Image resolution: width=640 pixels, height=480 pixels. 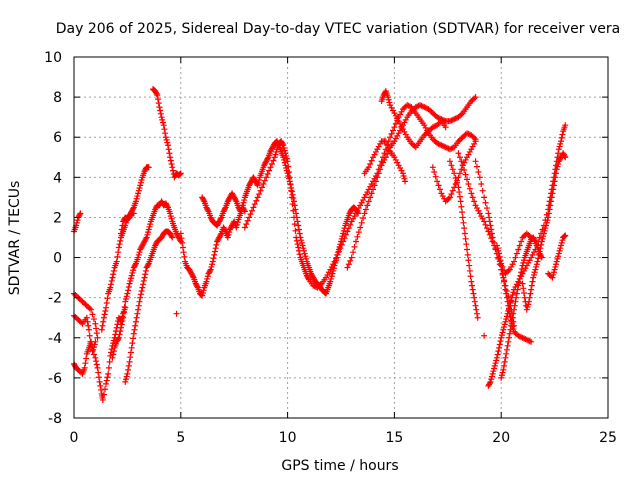 I want to click on y-tick-label: 0, so click(x=57, y=259).